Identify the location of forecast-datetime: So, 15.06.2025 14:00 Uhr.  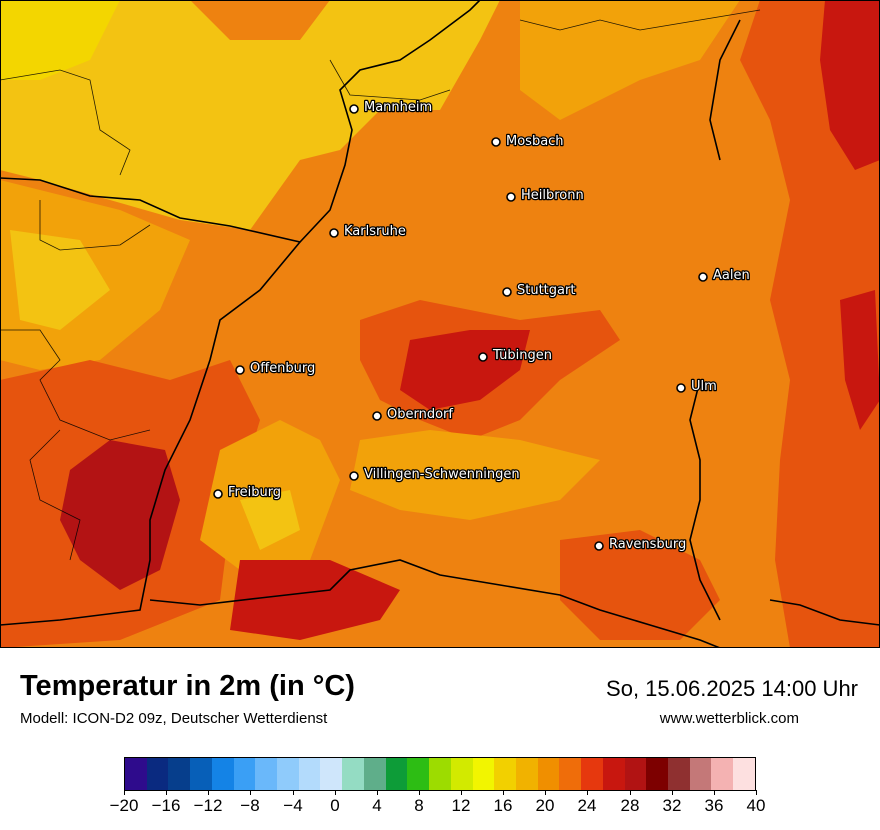
(732, 688).